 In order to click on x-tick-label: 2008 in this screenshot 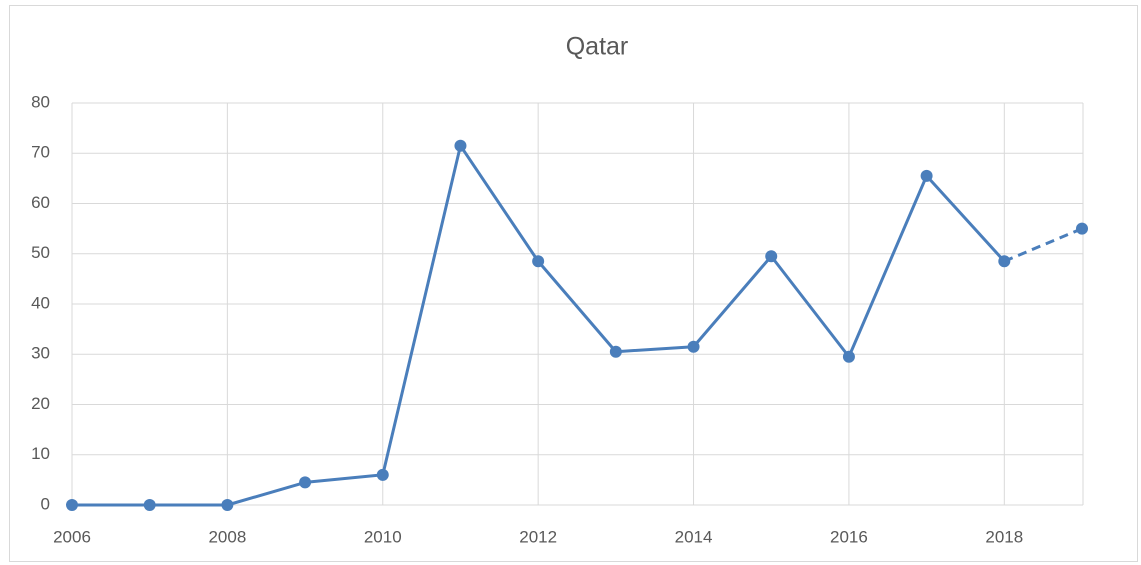, I will do `click(227, 536)`.